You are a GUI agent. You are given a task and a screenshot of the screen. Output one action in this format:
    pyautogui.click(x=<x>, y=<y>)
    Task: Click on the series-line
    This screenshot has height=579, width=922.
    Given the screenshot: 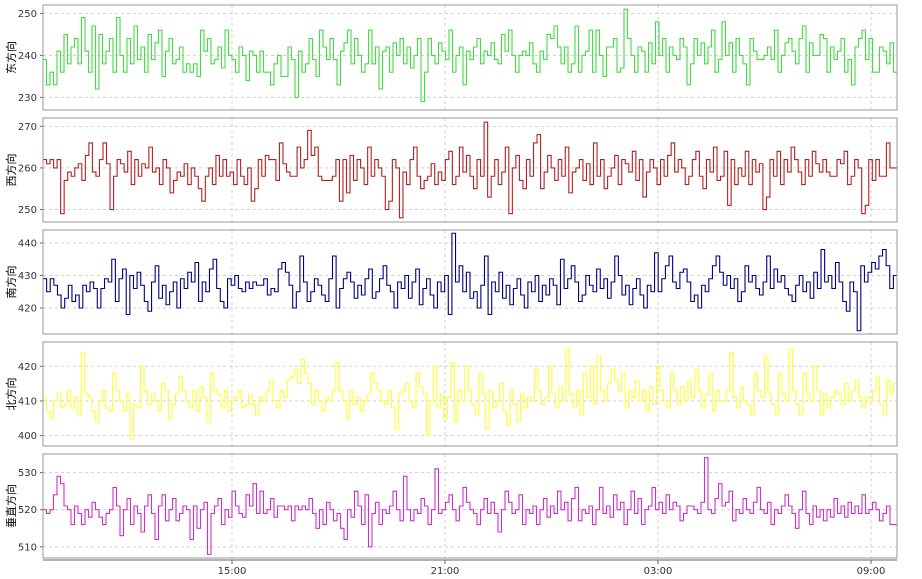 What is the action you would take?
    pyautogui.click(x=470, y=394)
    